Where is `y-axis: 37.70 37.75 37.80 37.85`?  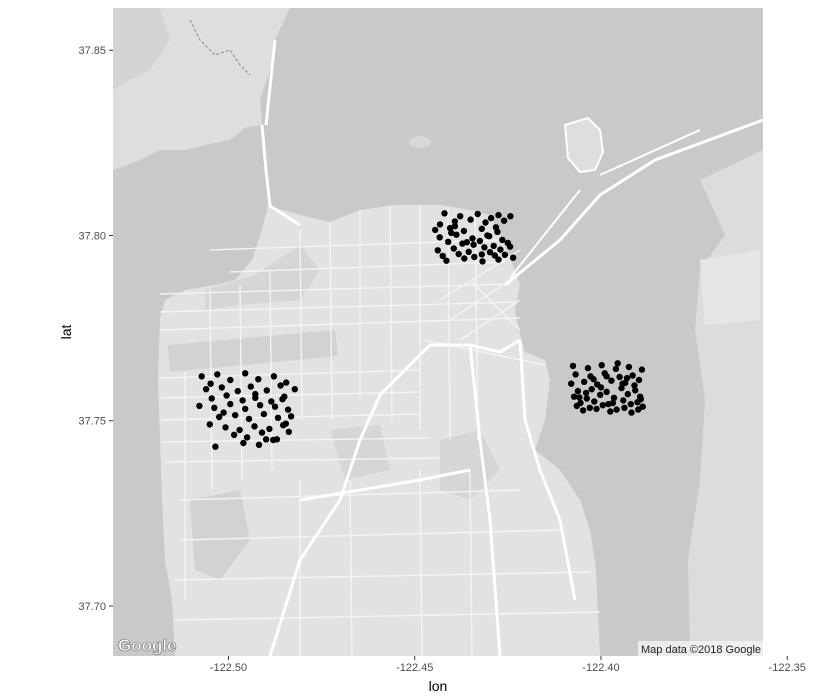
y-axis: 37.70 37.75 37.80 37.85 is located at coordinates (95, 329).